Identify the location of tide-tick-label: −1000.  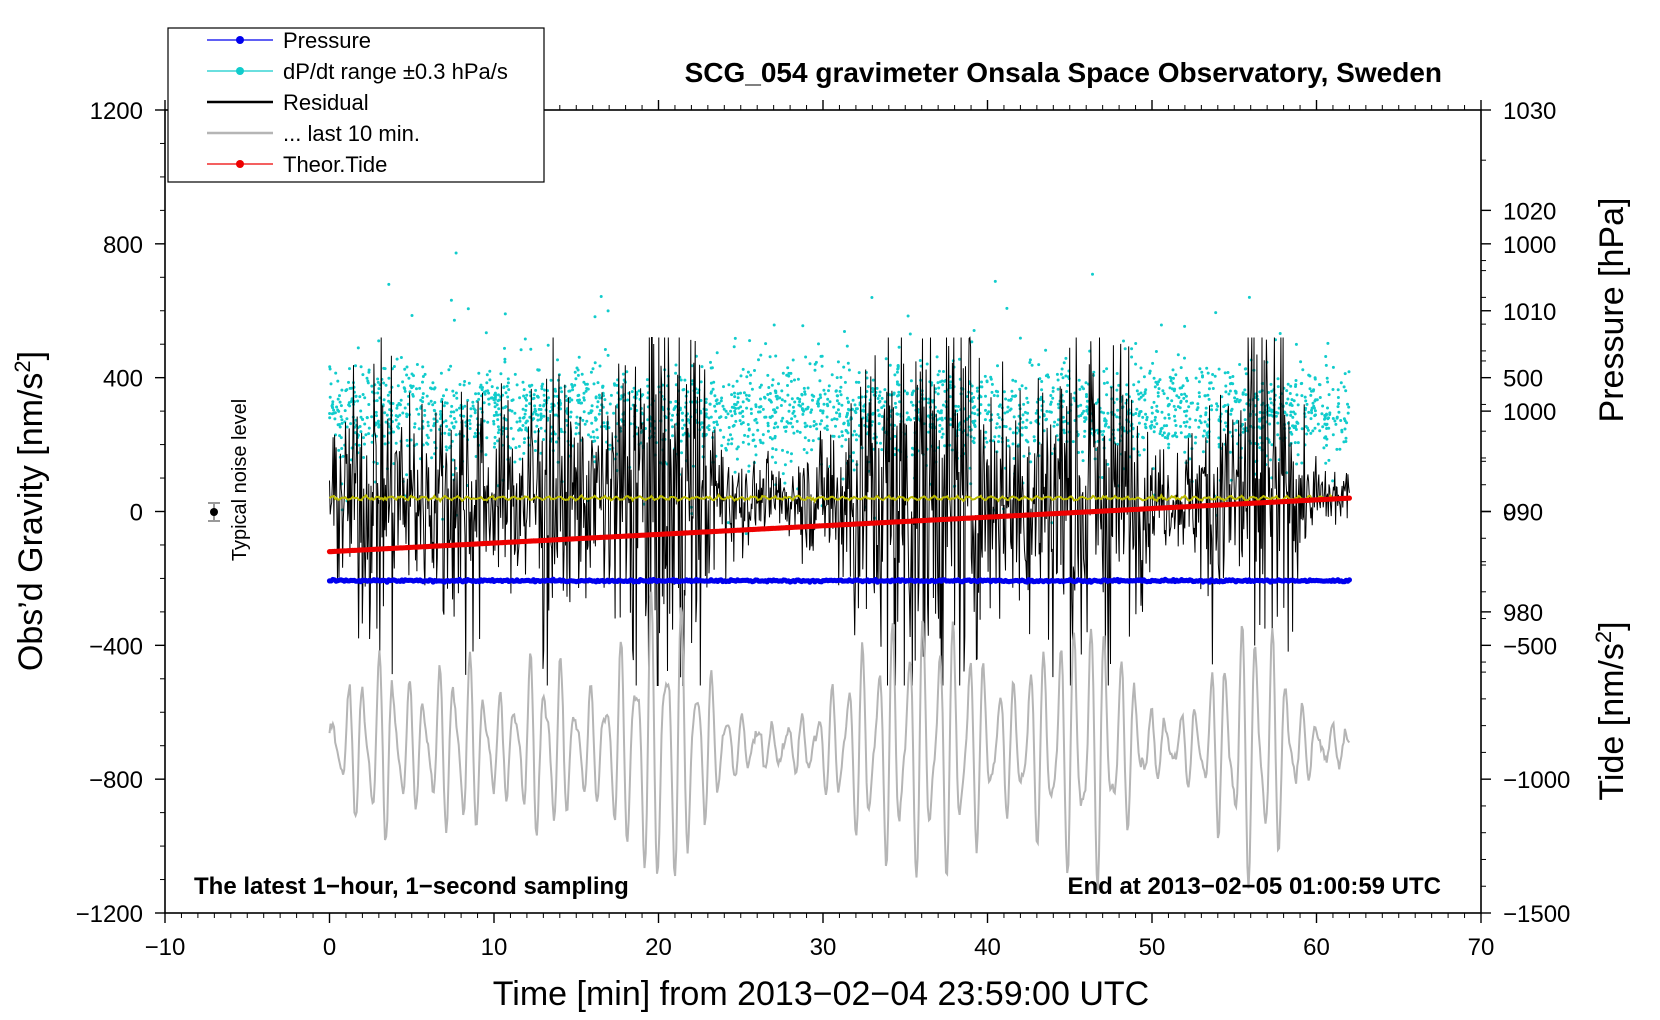
(1536, 780).